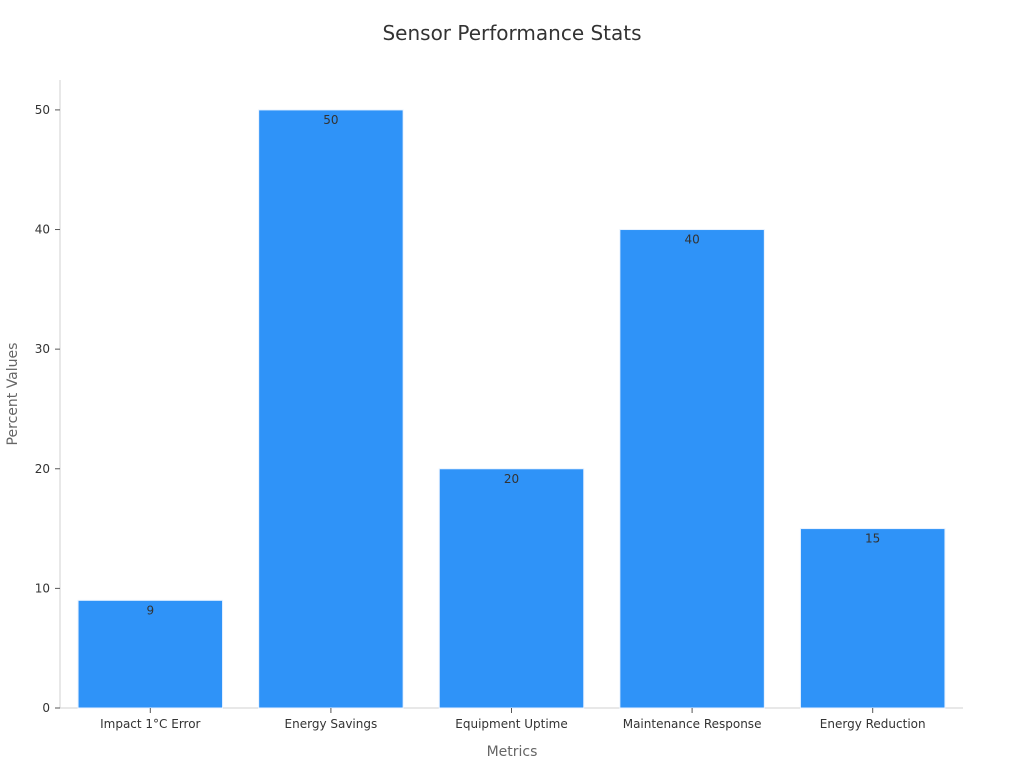 Image resolution: width=1024 pixels, height=768 pixels. I want to click on x-tick-label: Energy Savings, so click(331, 724).